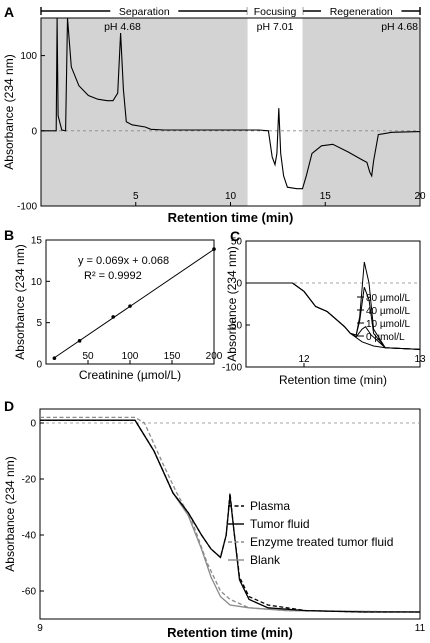 Image resolution: width=430 pixels, height=643 pixels. I want to click on y-tick-label: 10, so click(37, 282).